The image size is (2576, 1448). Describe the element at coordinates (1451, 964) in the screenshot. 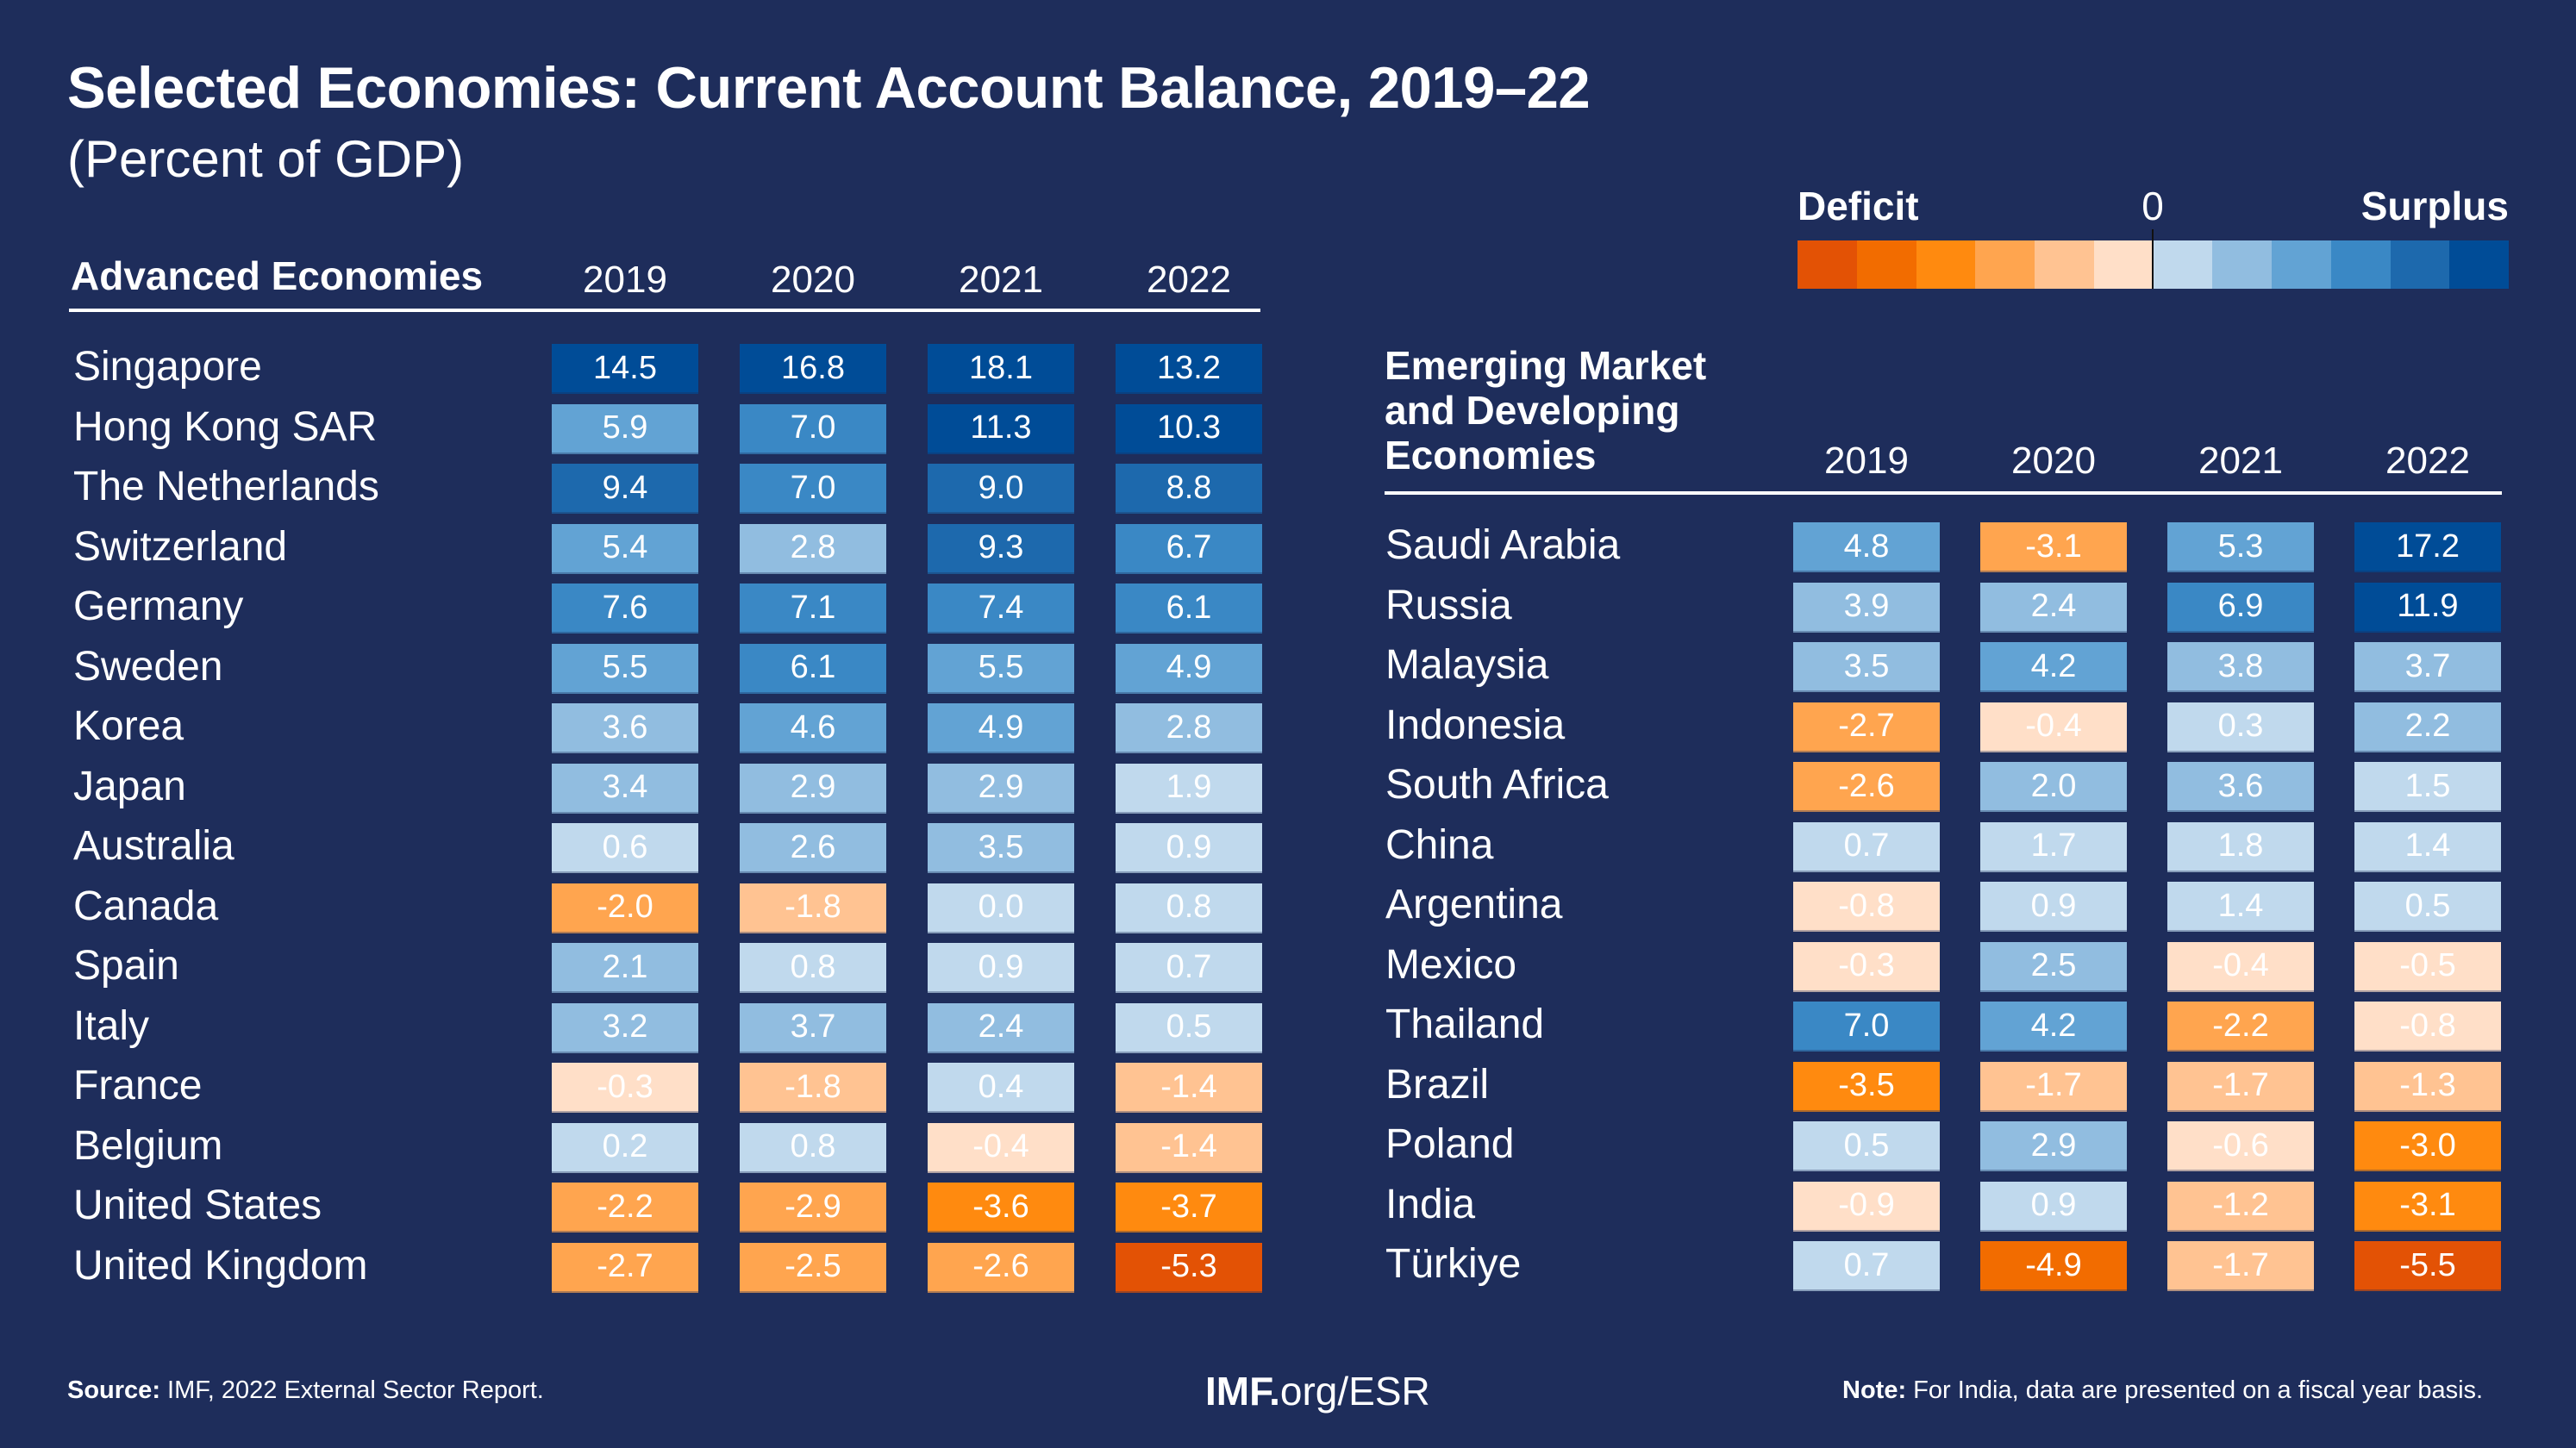

I see `country-label: Mexico` at that location.